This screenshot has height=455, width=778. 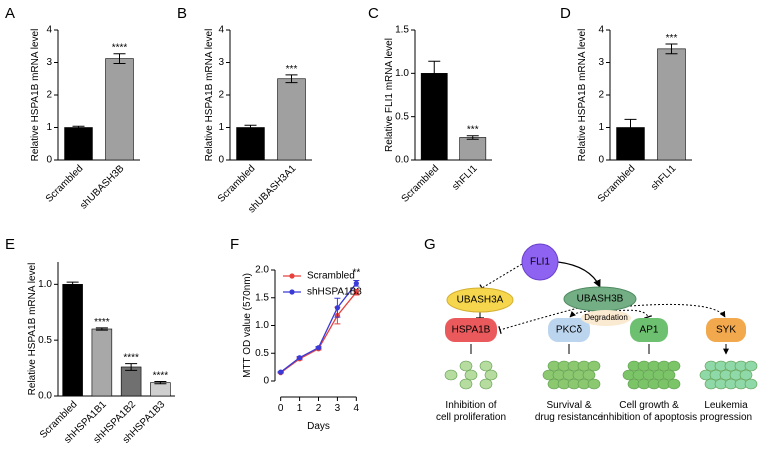 I want to click on node-fli1, so click(x=540, y=262).